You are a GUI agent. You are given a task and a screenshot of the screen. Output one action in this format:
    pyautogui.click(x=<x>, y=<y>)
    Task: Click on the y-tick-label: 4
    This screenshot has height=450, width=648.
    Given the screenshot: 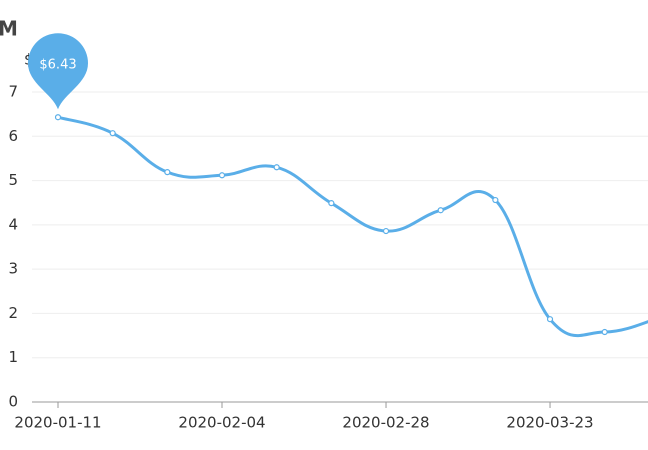 What is the action you would take?
    pyautogui.click(x=13, y=224)
    